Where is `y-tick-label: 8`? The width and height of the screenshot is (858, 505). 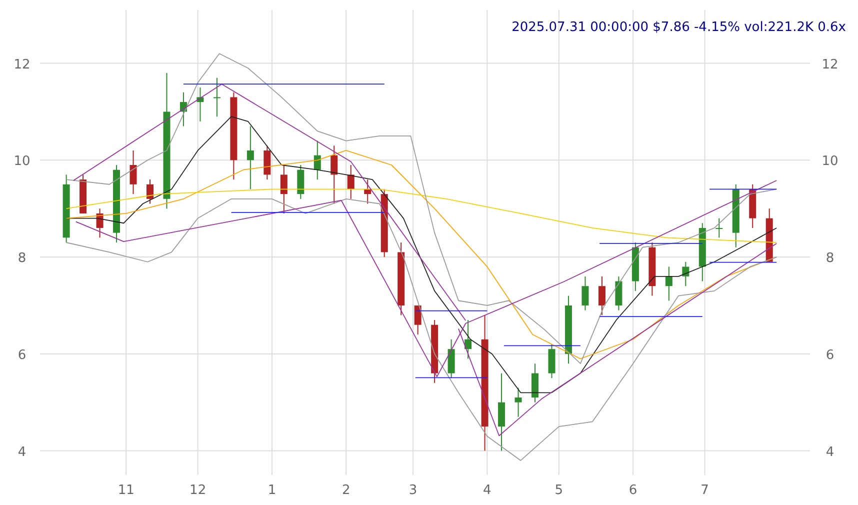 y-tick-label: 8 is located at coordinates (22, 258).